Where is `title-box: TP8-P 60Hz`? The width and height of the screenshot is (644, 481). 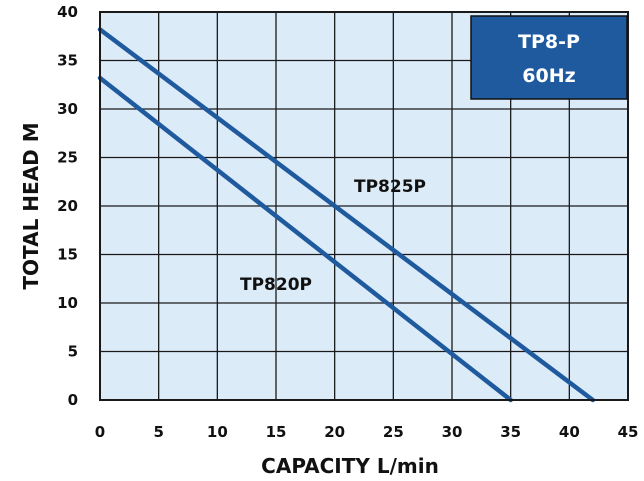
title-box: TP8-P 60Hz is located at coordinates (549, 57).